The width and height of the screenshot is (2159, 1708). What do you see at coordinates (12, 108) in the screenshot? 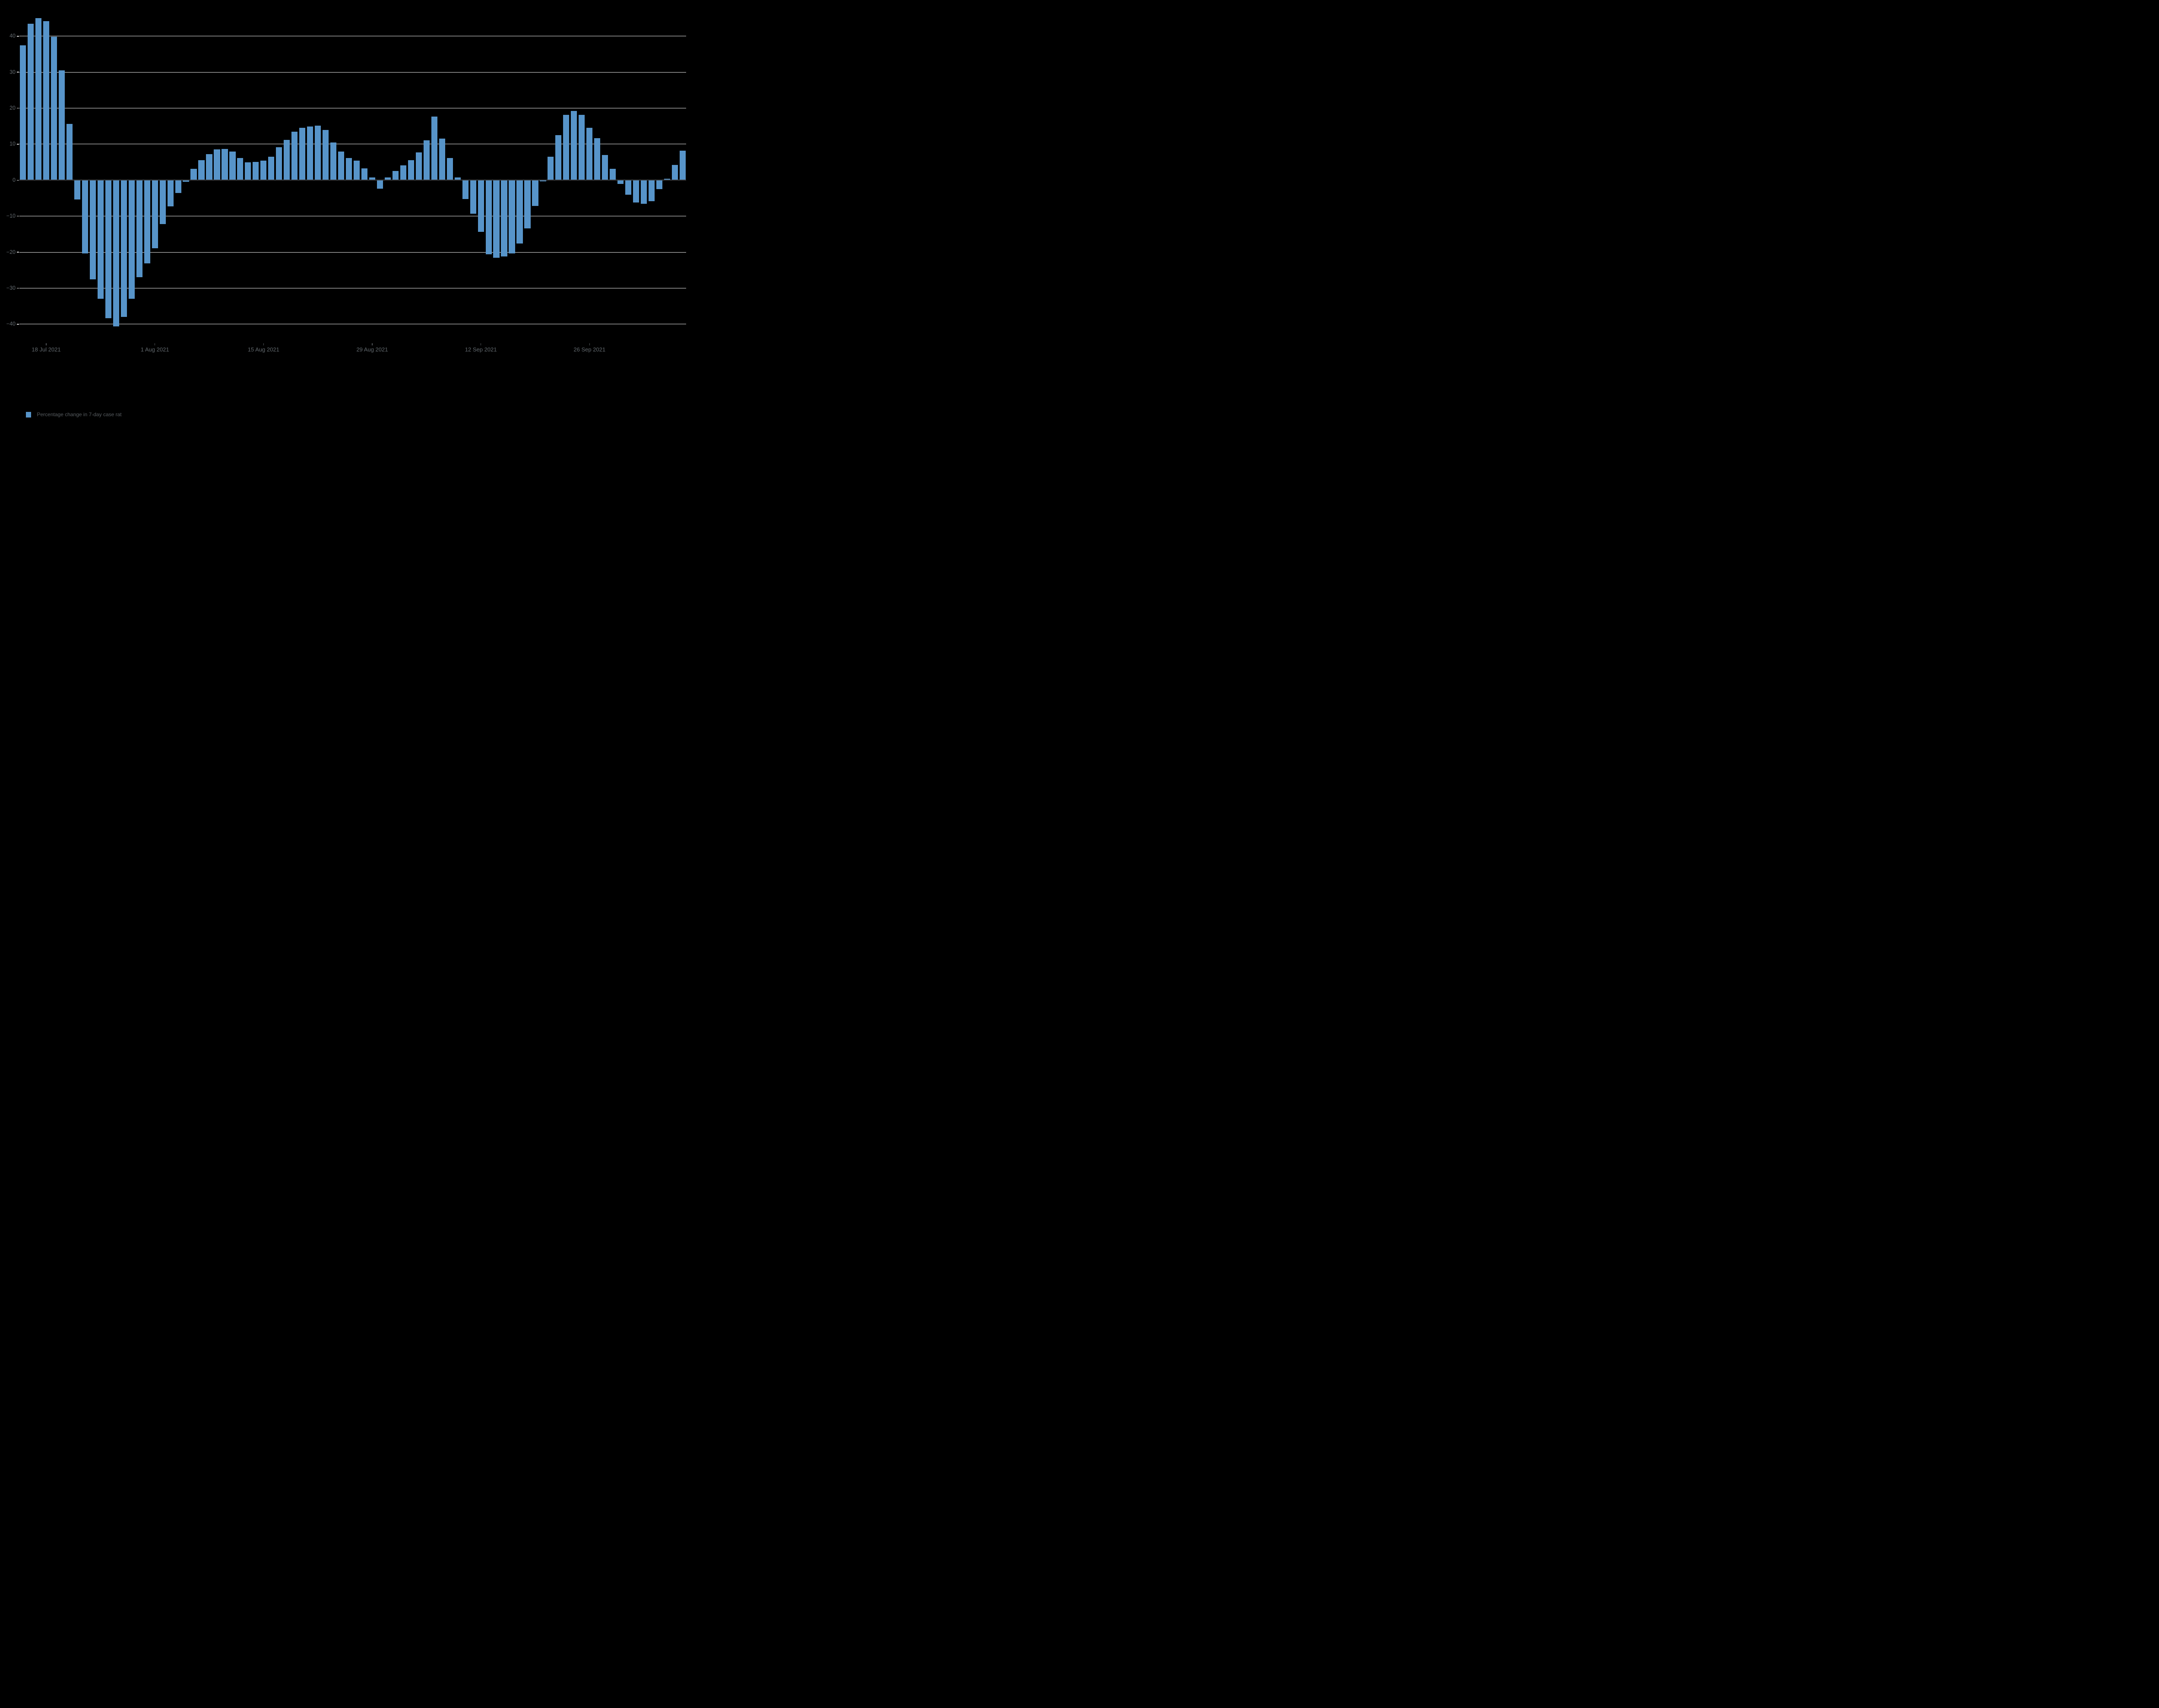
I see `y-axis-label: 20` at bounding box center [12, 108].